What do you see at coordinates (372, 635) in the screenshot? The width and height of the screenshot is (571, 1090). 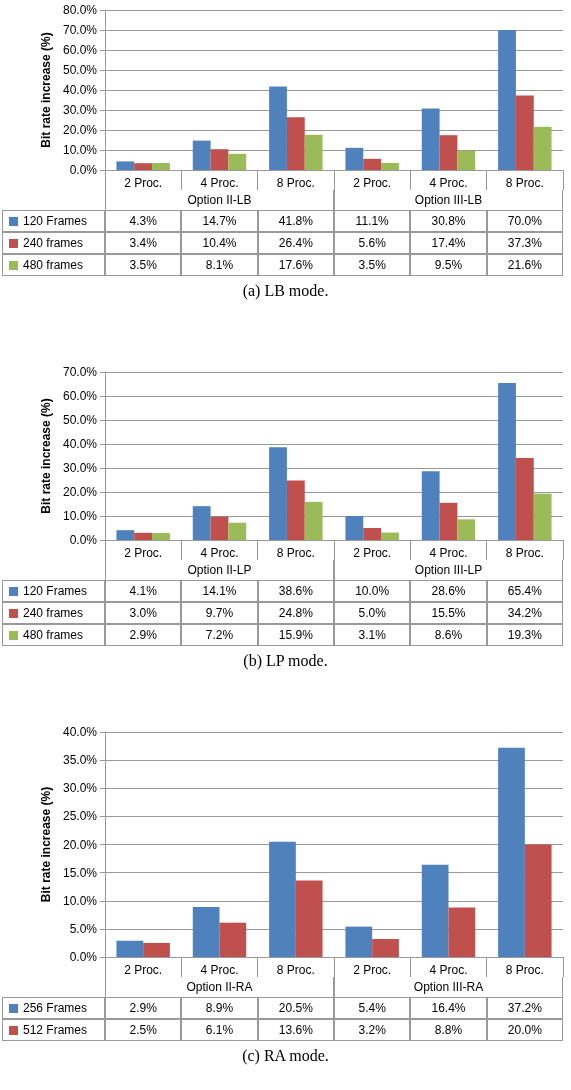 I see `data-label: 3.1%` at bounding box center [372, 635].